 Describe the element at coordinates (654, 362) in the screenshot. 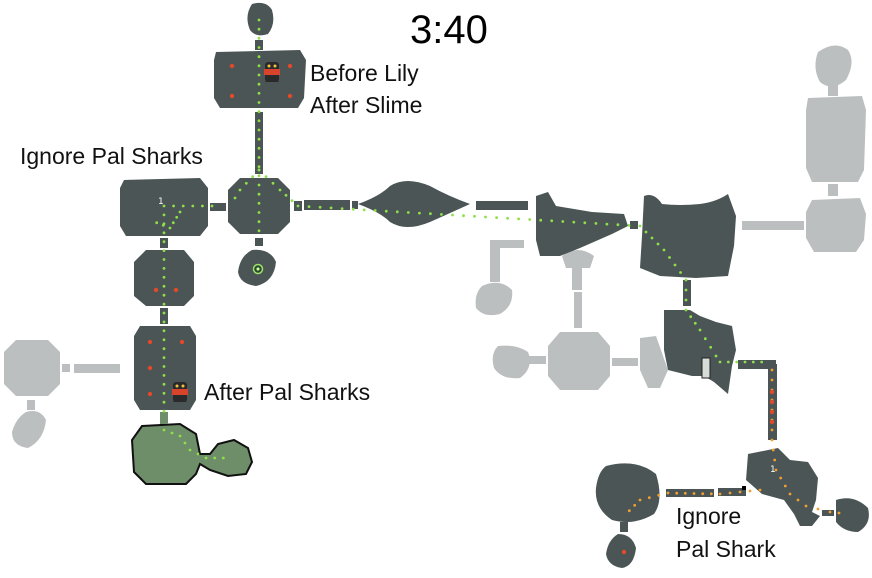

I see `room-unexplored-sliver` at that location.